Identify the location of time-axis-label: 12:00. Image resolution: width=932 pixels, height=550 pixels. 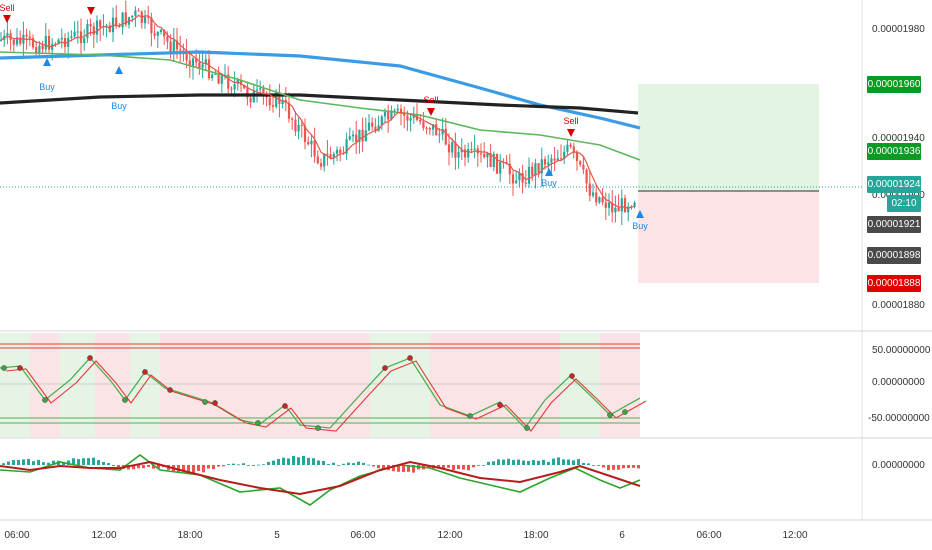
(104, 535).